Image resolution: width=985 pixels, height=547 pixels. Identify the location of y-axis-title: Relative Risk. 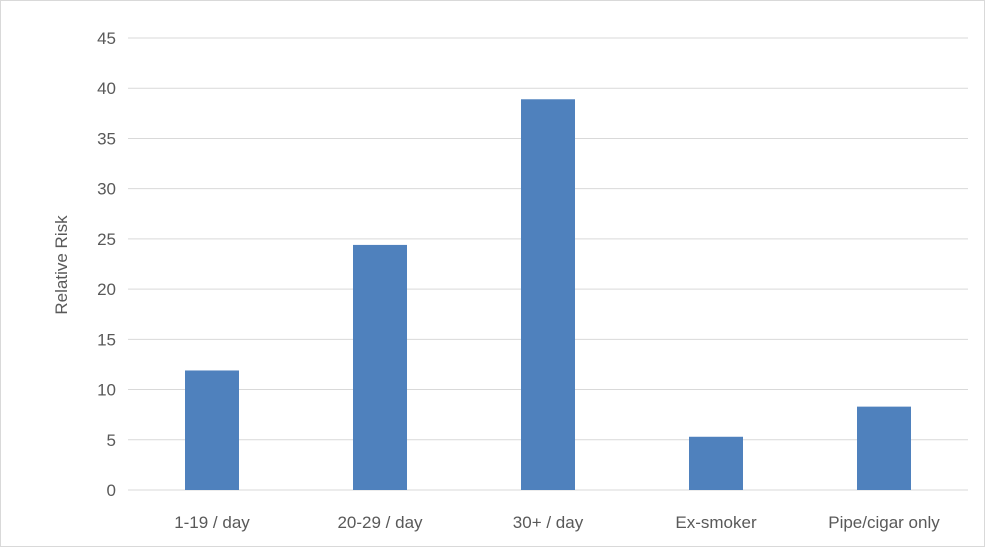
(61, 265).